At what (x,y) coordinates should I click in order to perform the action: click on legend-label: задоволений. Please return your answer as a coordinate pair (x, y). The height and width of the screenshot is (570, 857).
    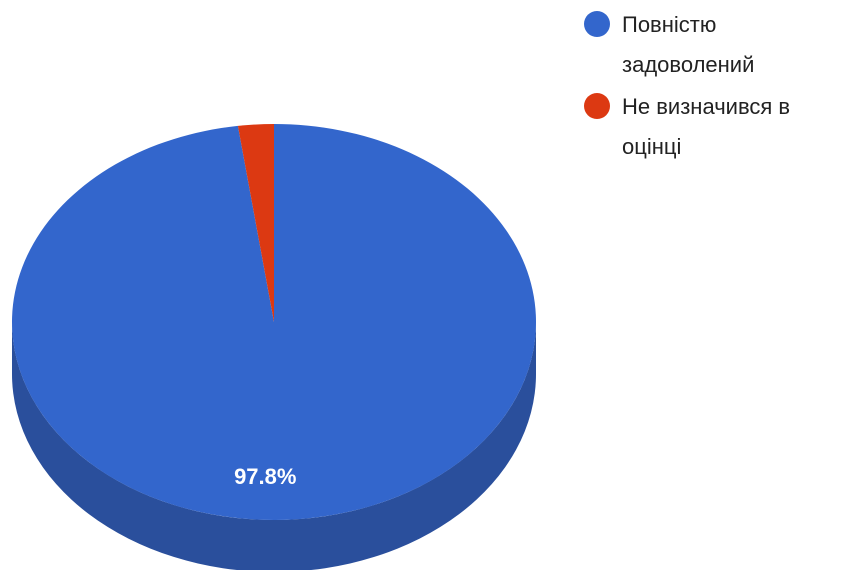
    Looking at the image, I should click on (688, 64).